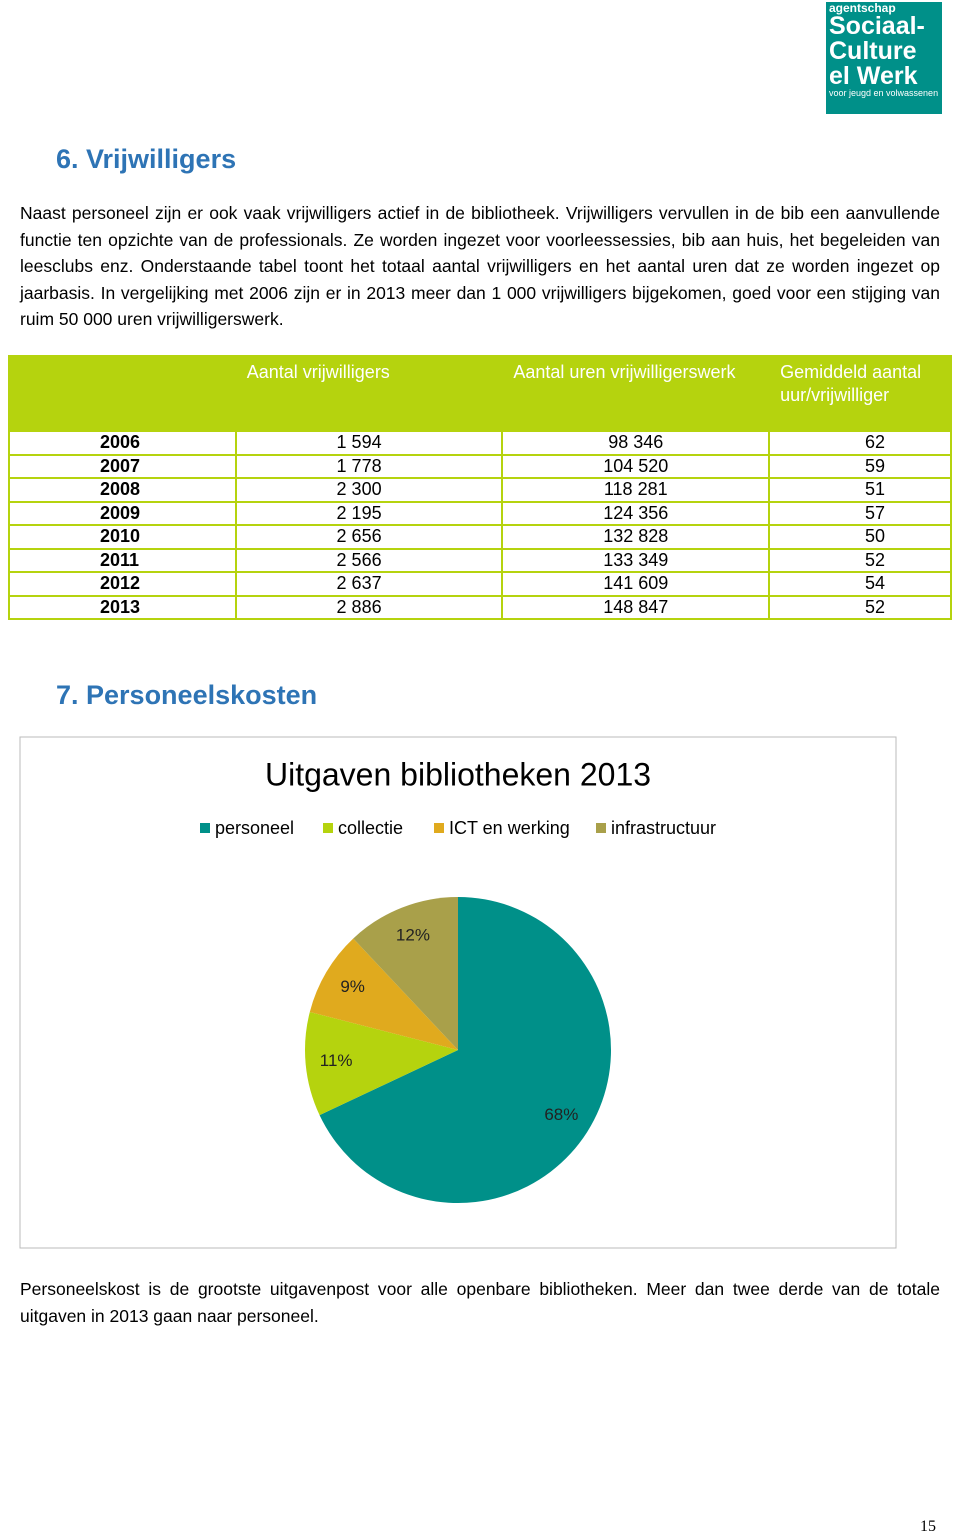 The height and width of the screenshot is (1536, 960). Describe the element at coordinates (122, 537) in the screenshot. I see `table-cell: 2010` at that location.